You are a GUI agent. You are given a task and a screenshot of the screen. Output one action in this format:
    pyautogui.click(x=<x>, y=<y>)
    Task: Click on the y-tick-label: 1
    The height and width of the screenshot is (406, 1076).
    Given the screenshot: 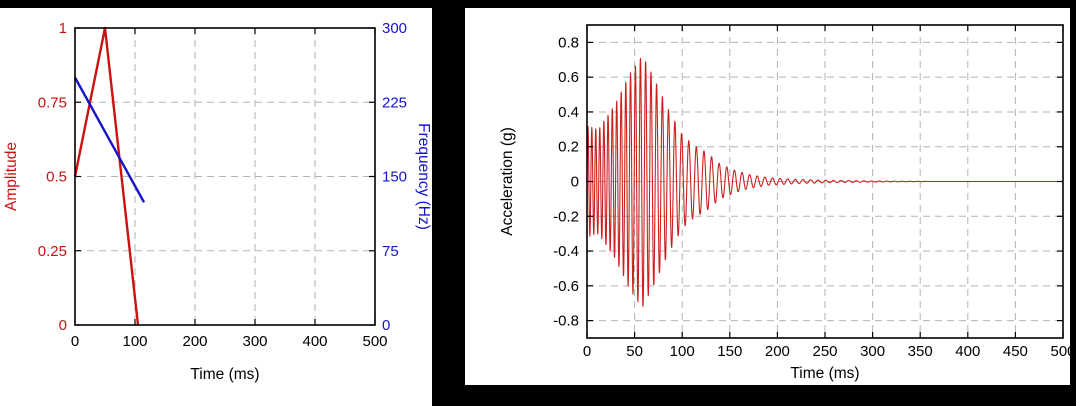 What is the action you would take?
    pyautogui.click(x=63, y=28)
    